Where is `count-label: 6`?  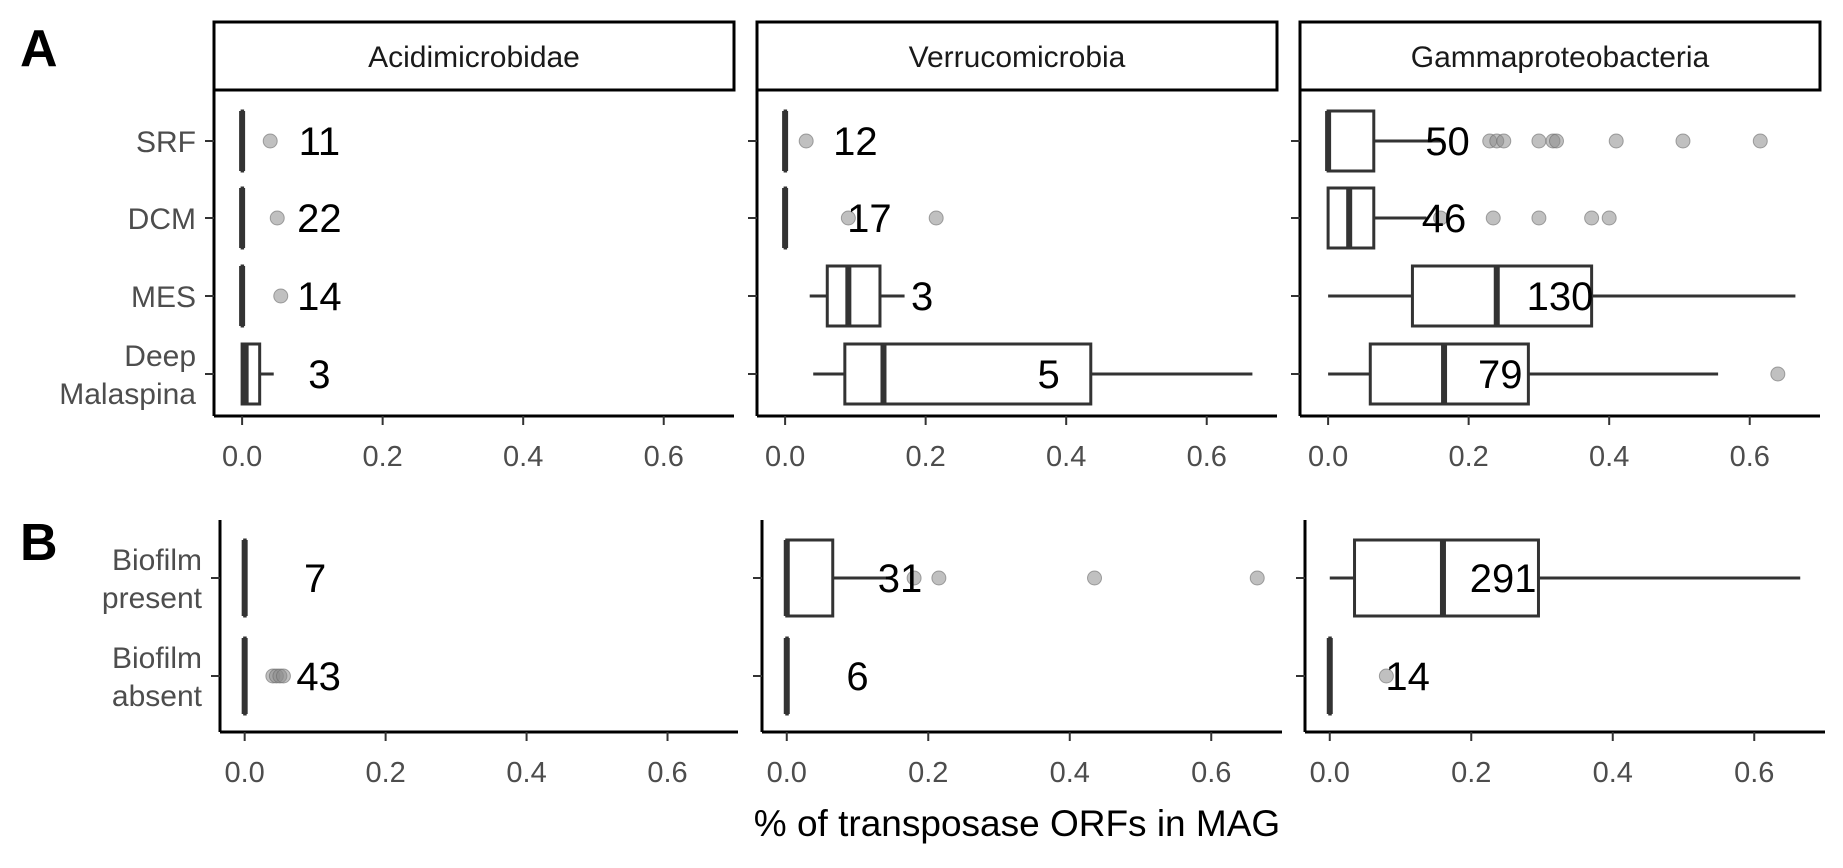 count-label: 6 is located at coordinates (857, 677).